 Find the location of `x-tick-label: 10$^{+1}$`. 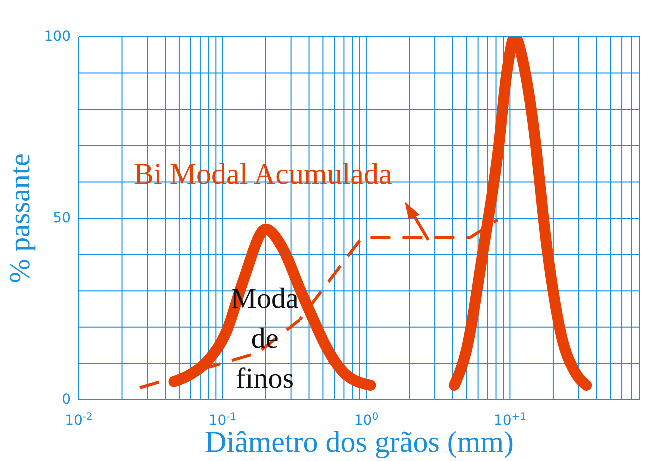

x-tick-label: 10$^{+1}$ is located at coordinates (510, 420).